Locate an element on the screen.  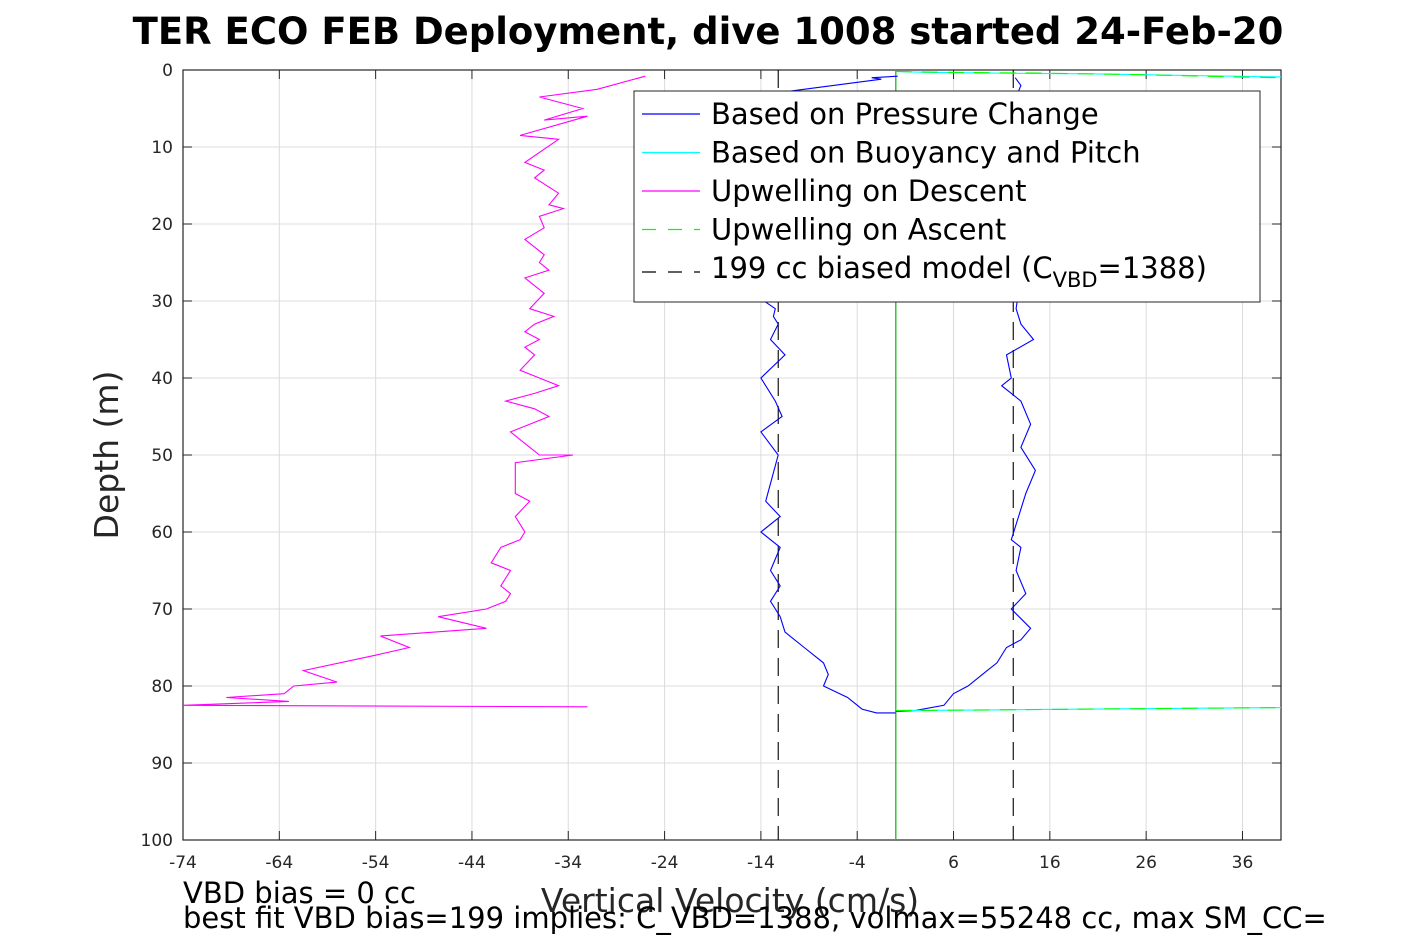
y-axis-label: Depth (m) is located at coordinates (106, 455).